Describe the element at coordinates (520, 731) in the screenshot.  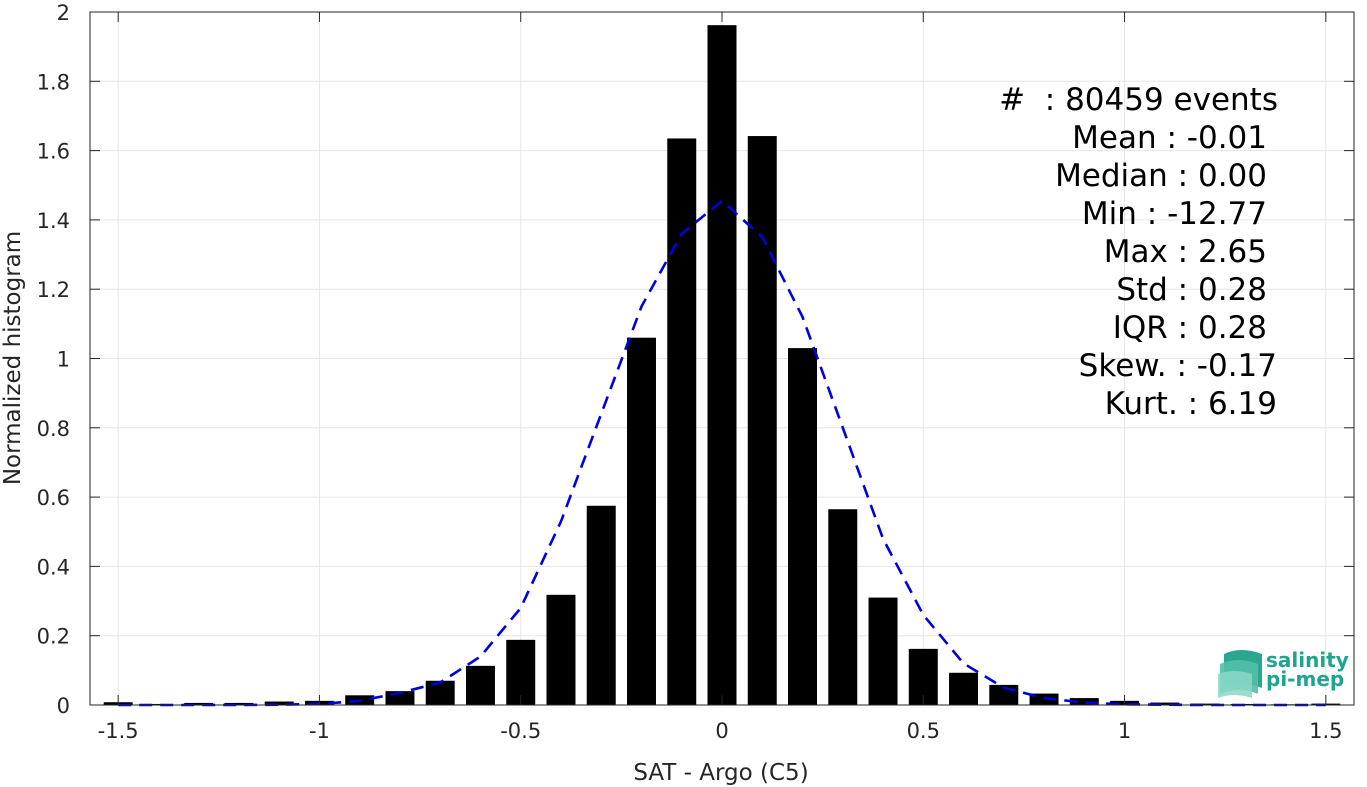
I see `x-tick-label: -0.5` at that location.